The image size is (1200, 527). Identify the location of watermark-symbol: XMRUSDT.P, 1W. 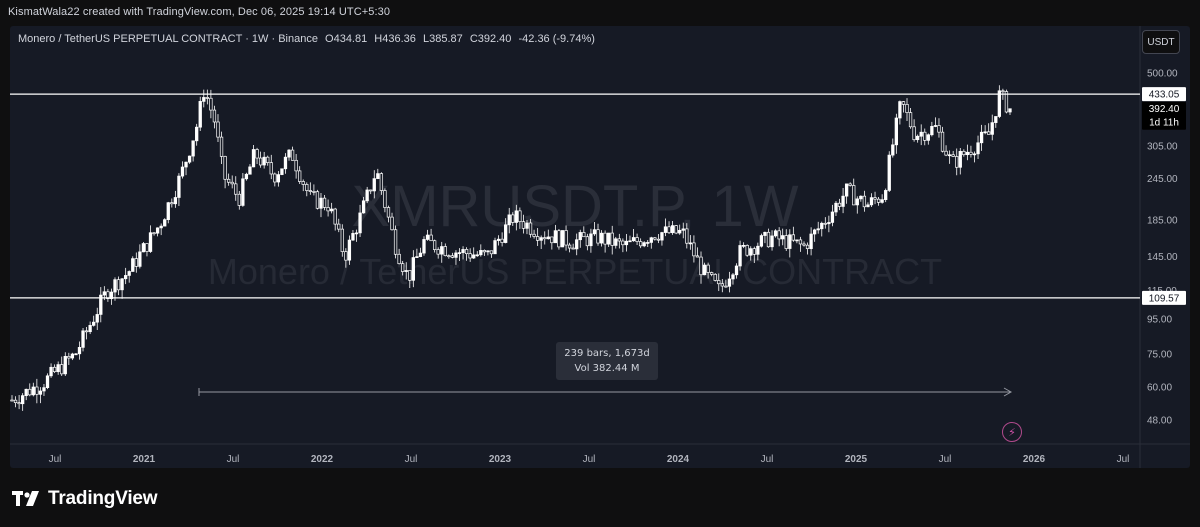
(575, 206).